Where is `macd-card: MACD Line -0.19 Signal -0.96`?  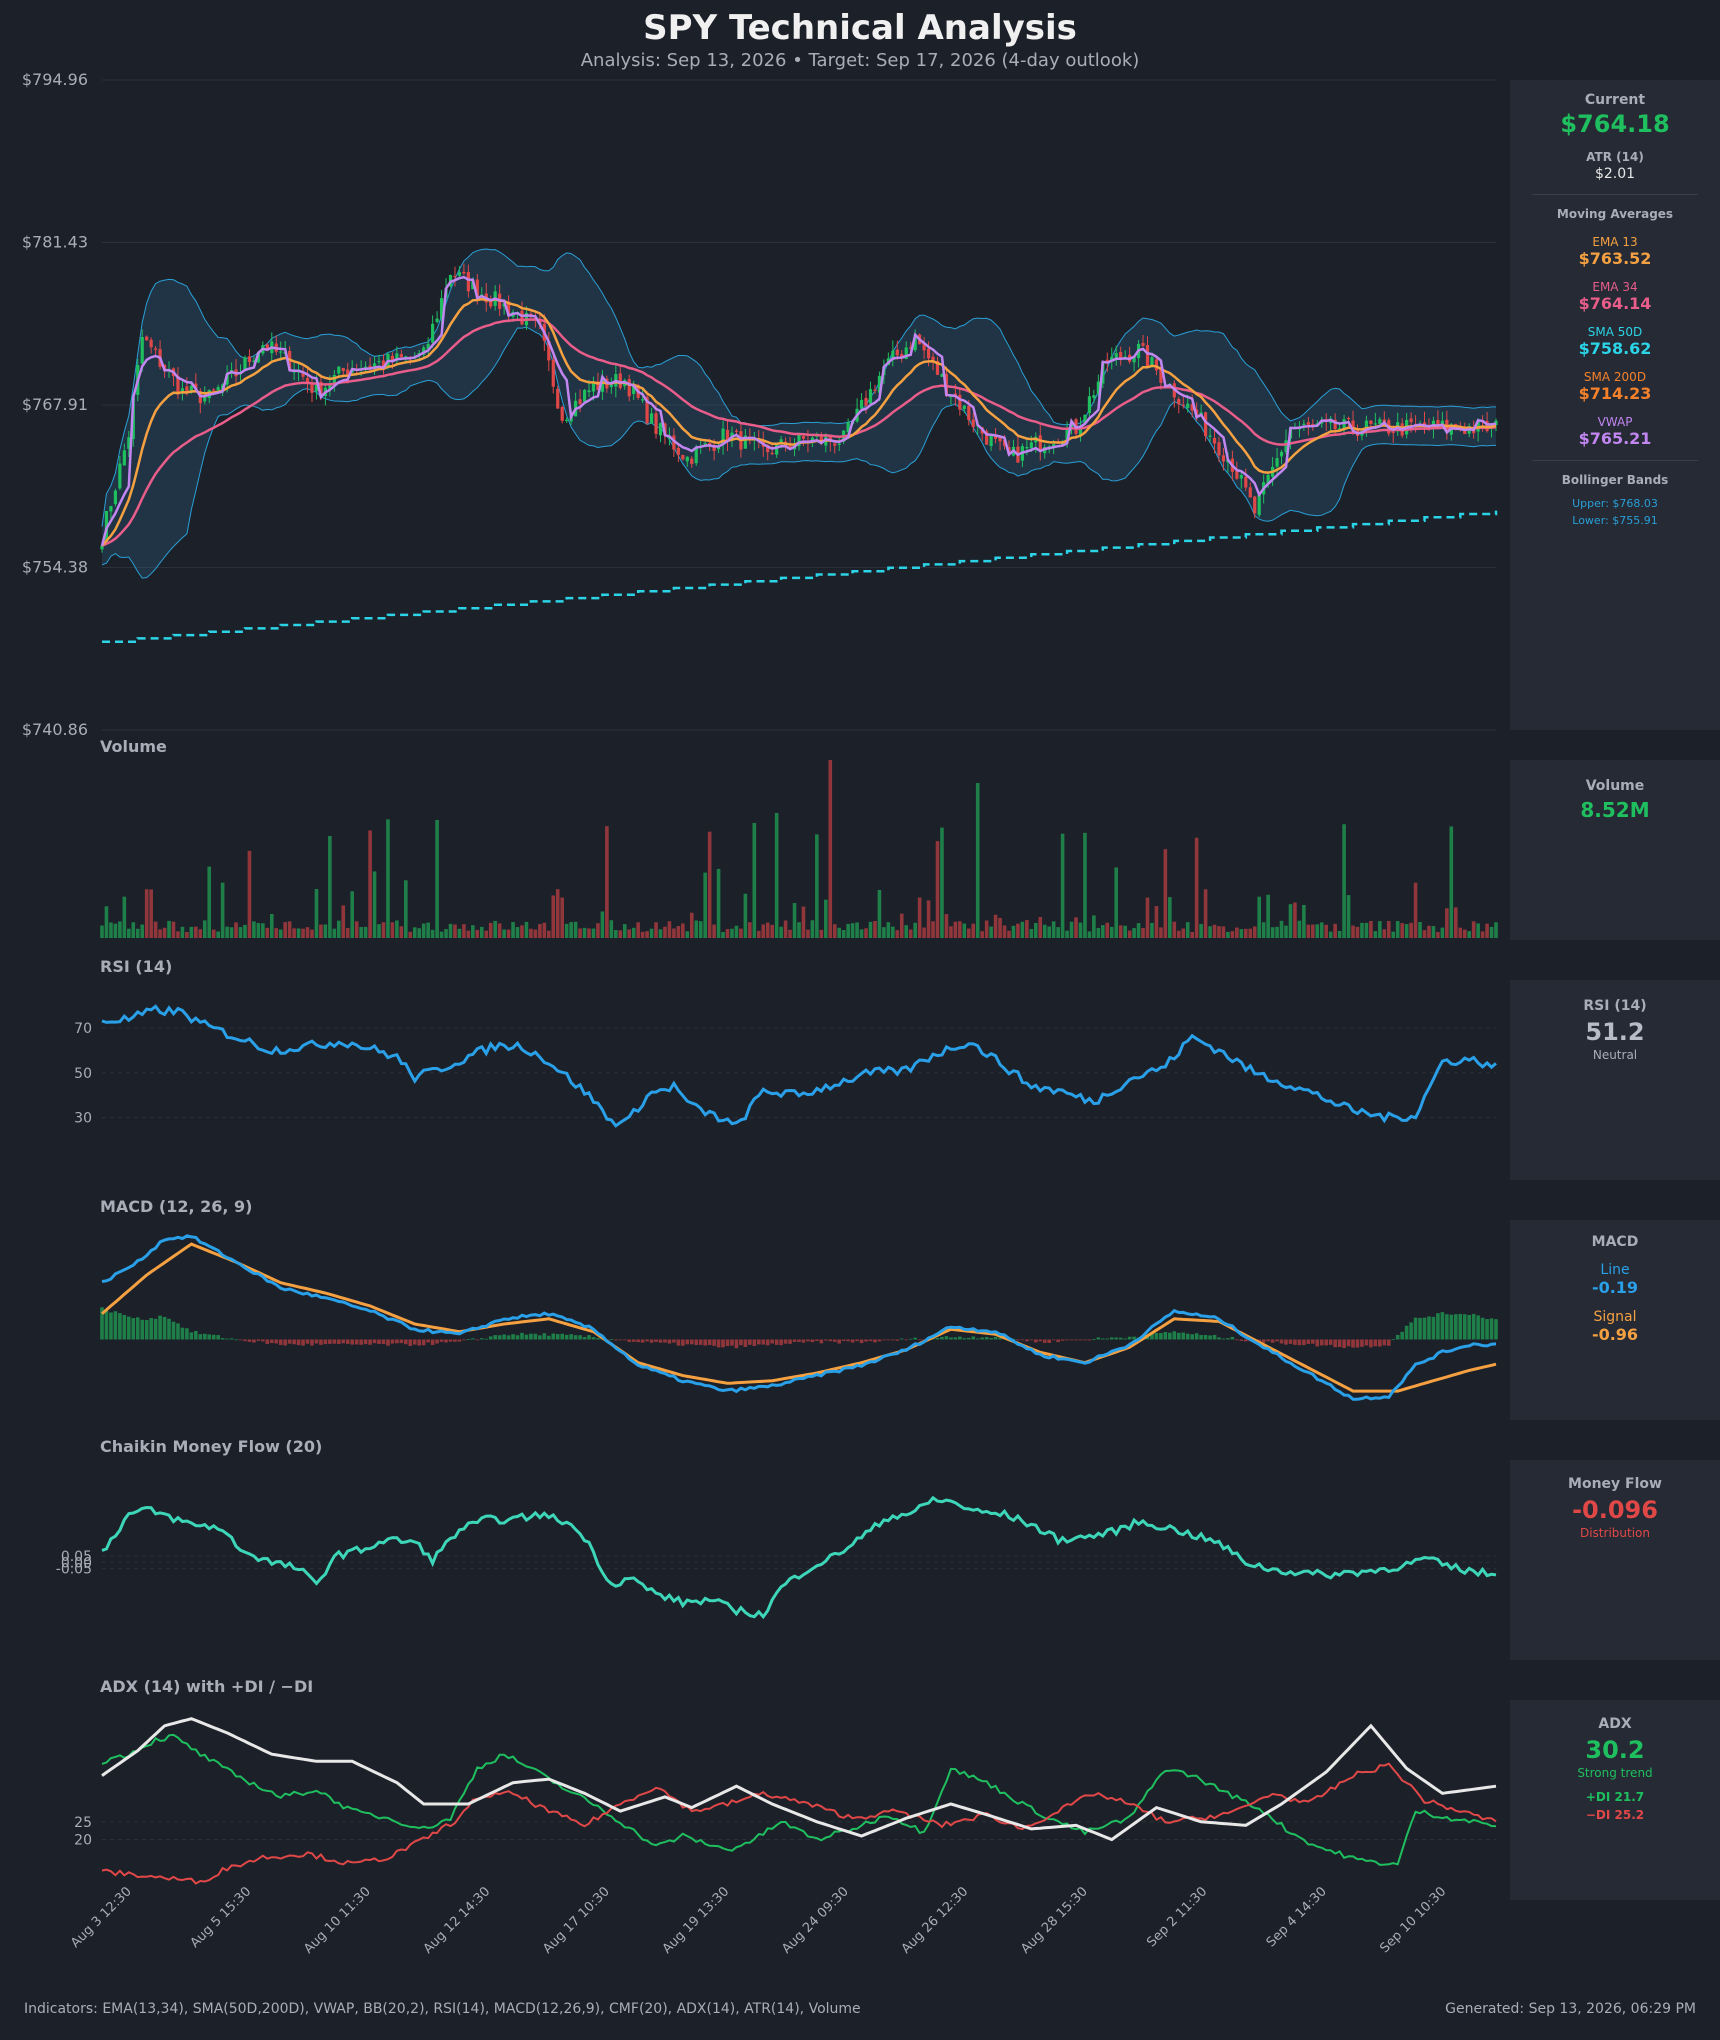
macd-card: MACD Line -0.19 Signal -0.96 is located at coordinates (1615, 1320).